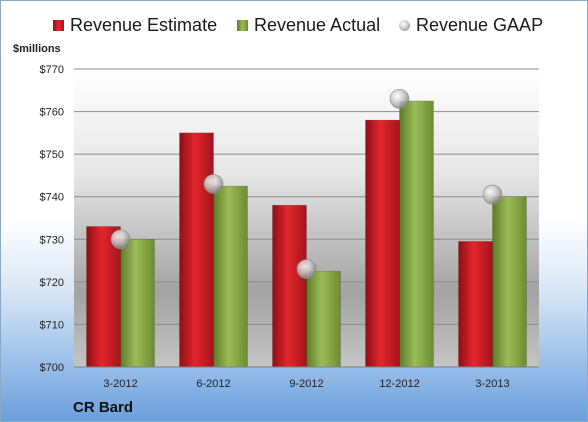 This screenshot has width=588, height=422. What do you see at coordinates (52, 155) in the screenshot?
I see `y-tick-label: $750` at bounding box center [52, 155].